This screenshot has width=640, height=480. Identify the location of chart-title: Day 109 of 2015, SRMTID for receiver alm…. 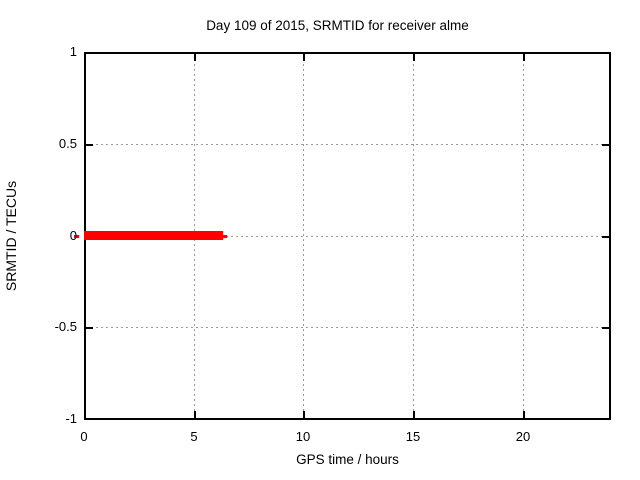
(337, 25).